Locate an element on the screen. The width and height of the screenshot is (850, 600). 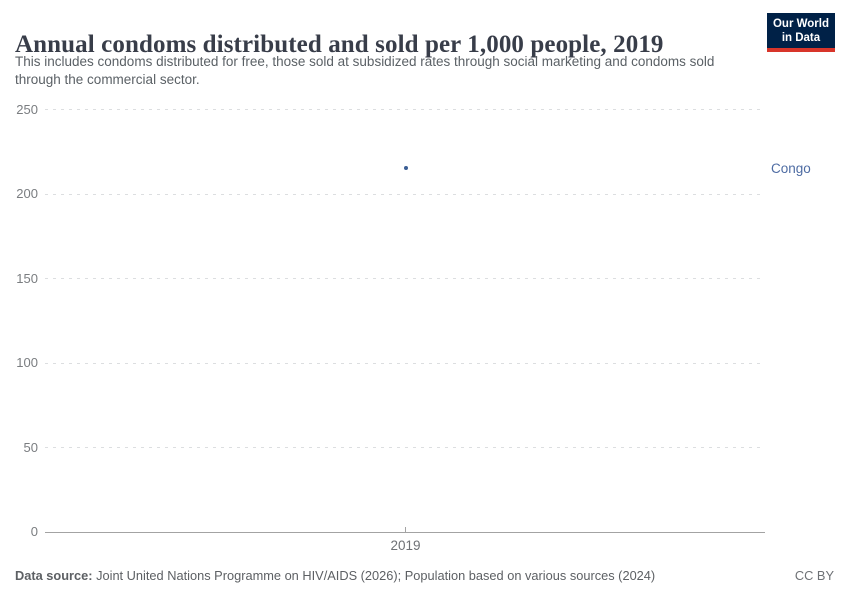
y-axis-tick-label: 50 is located at coordinates (30, 447).